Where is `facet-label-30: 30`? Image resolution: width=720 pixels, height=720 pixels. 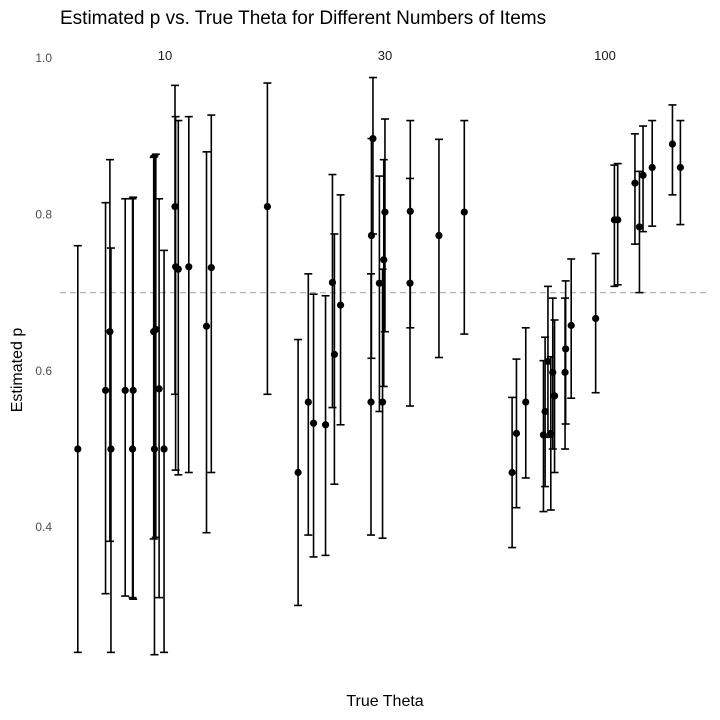
facet-label-30: 30 is located at coordinates (385, 55).